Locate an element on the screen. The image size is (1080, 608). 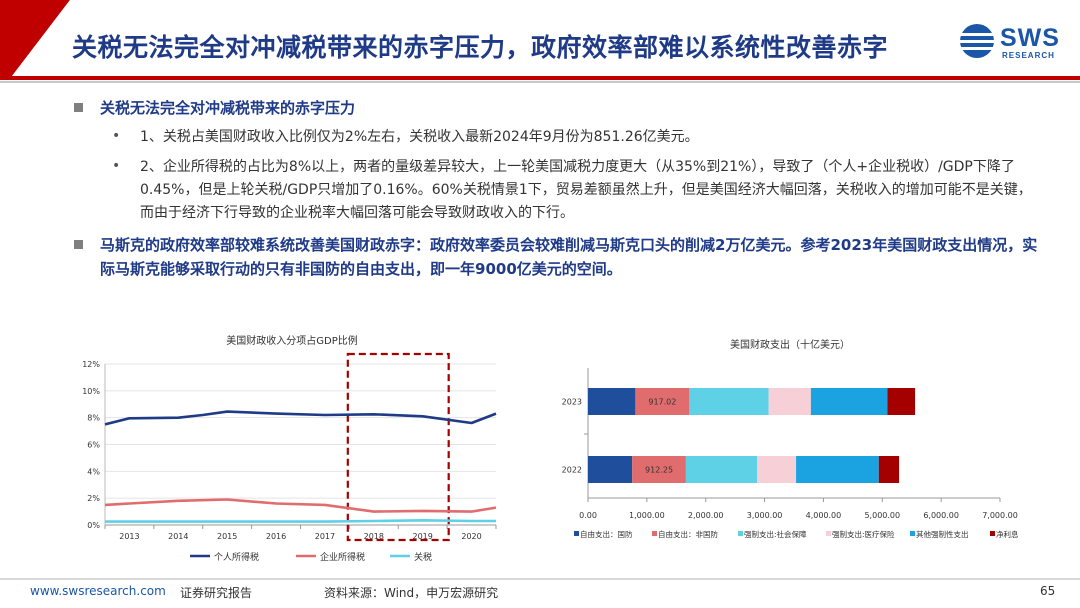
sws-logo: SWS RESEARCH is located at coordinates (1009, 42).